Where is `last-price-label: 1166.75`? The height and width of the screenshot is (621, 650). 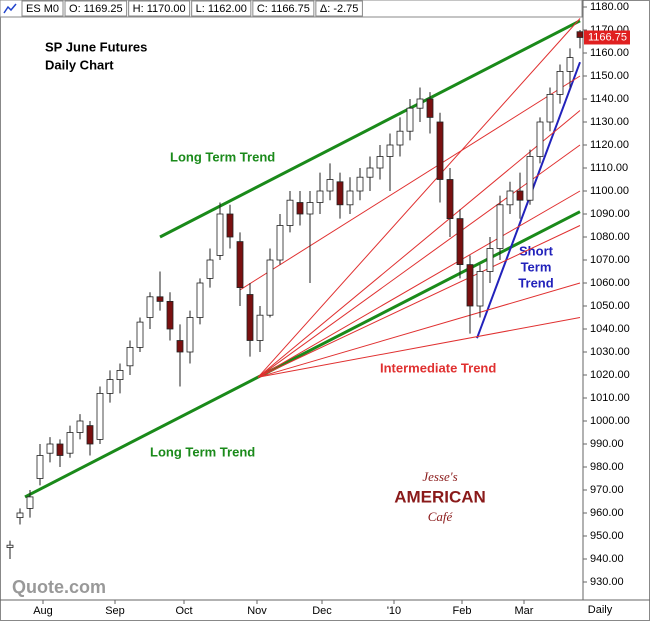
last-price-label: 1166.75 is located at coordinates (607, 37).